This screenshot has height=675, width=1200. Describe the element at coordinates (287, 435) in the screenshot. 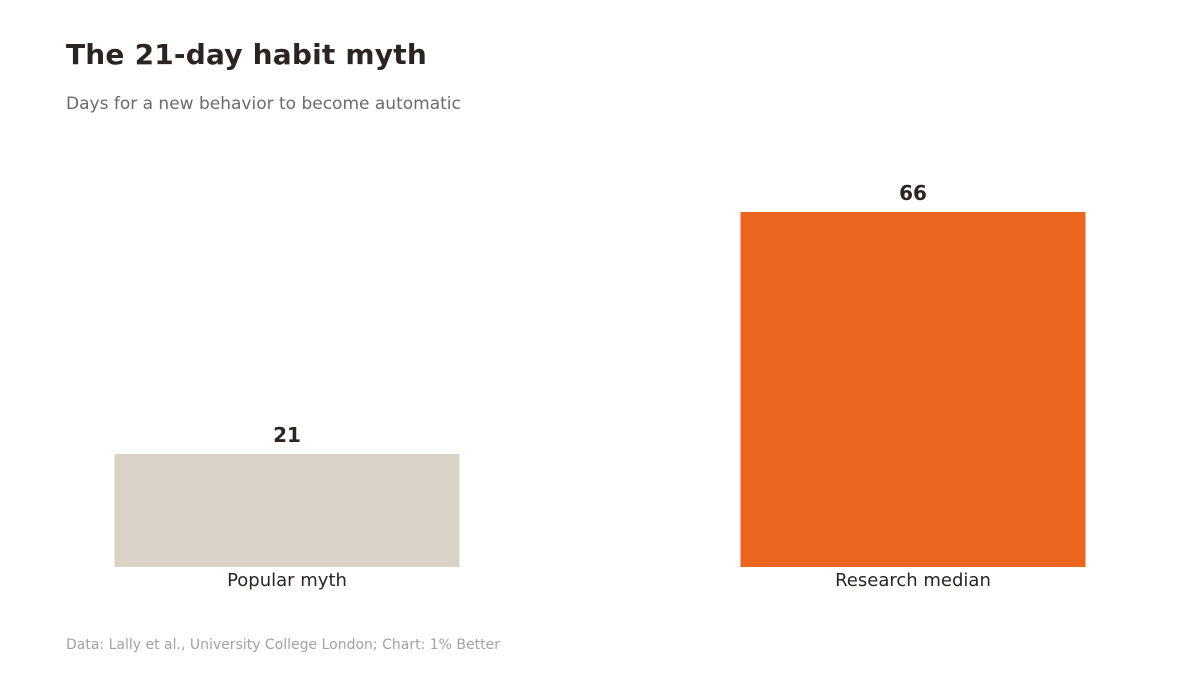

I see `value-label: 21` at that location.